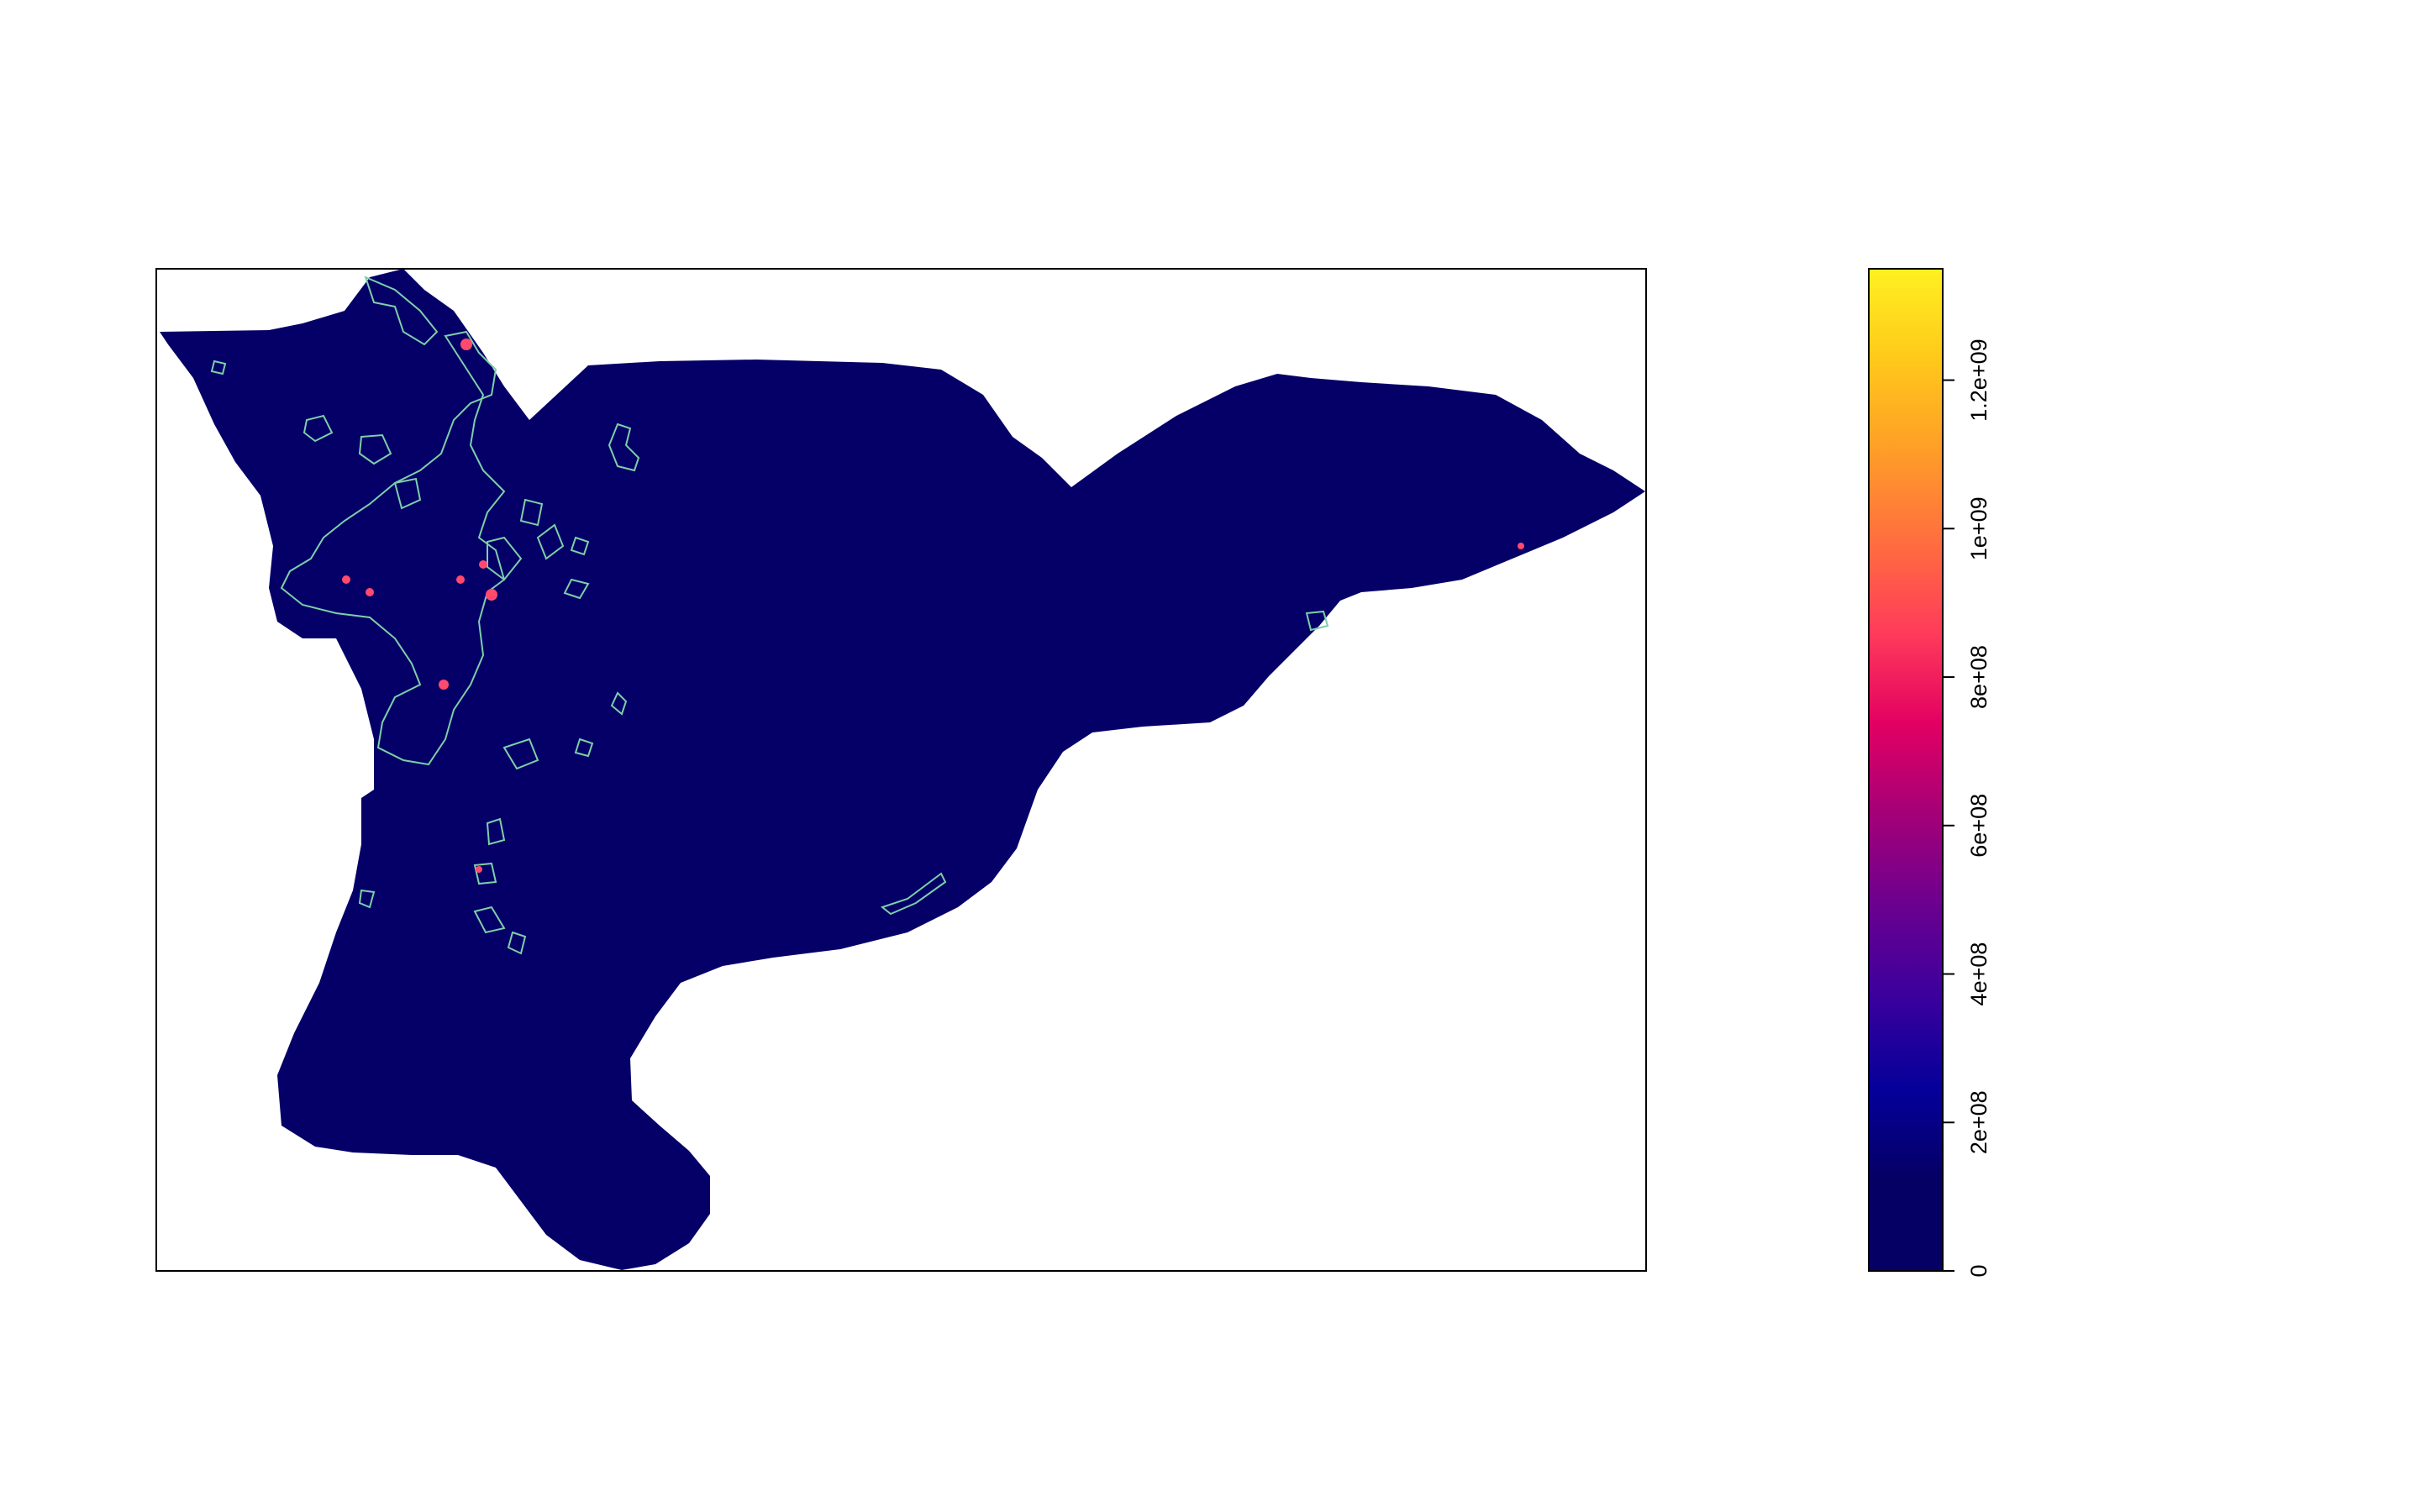 The height and width of the screenshot is (1512, 2420). Describe the element at coordinates (1979, 1270) in the screenshot. I see `legend-tick-label: 0` at that location.